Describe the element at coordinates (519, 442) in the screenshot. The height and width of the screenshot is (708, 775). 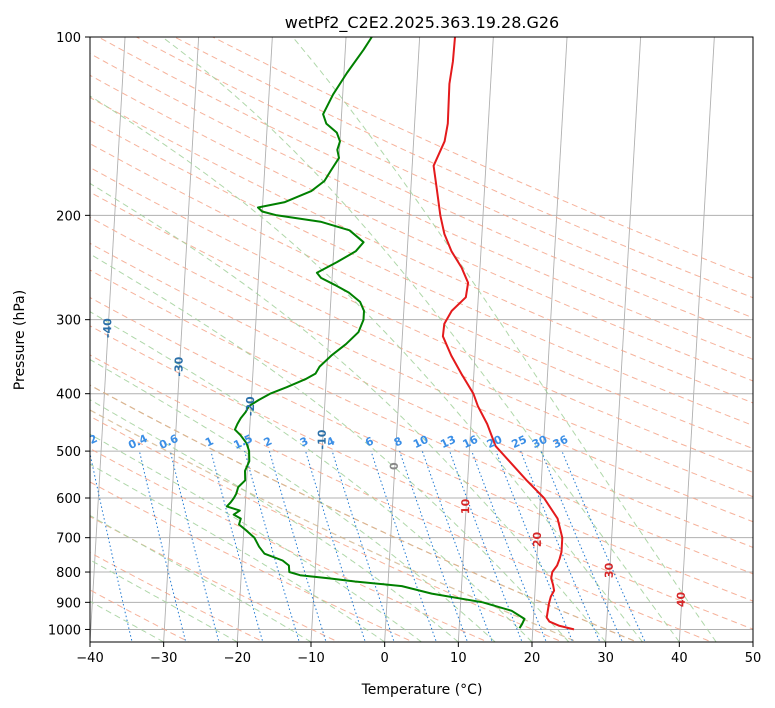
I see `mixing-ratio-label: 25` at that location.